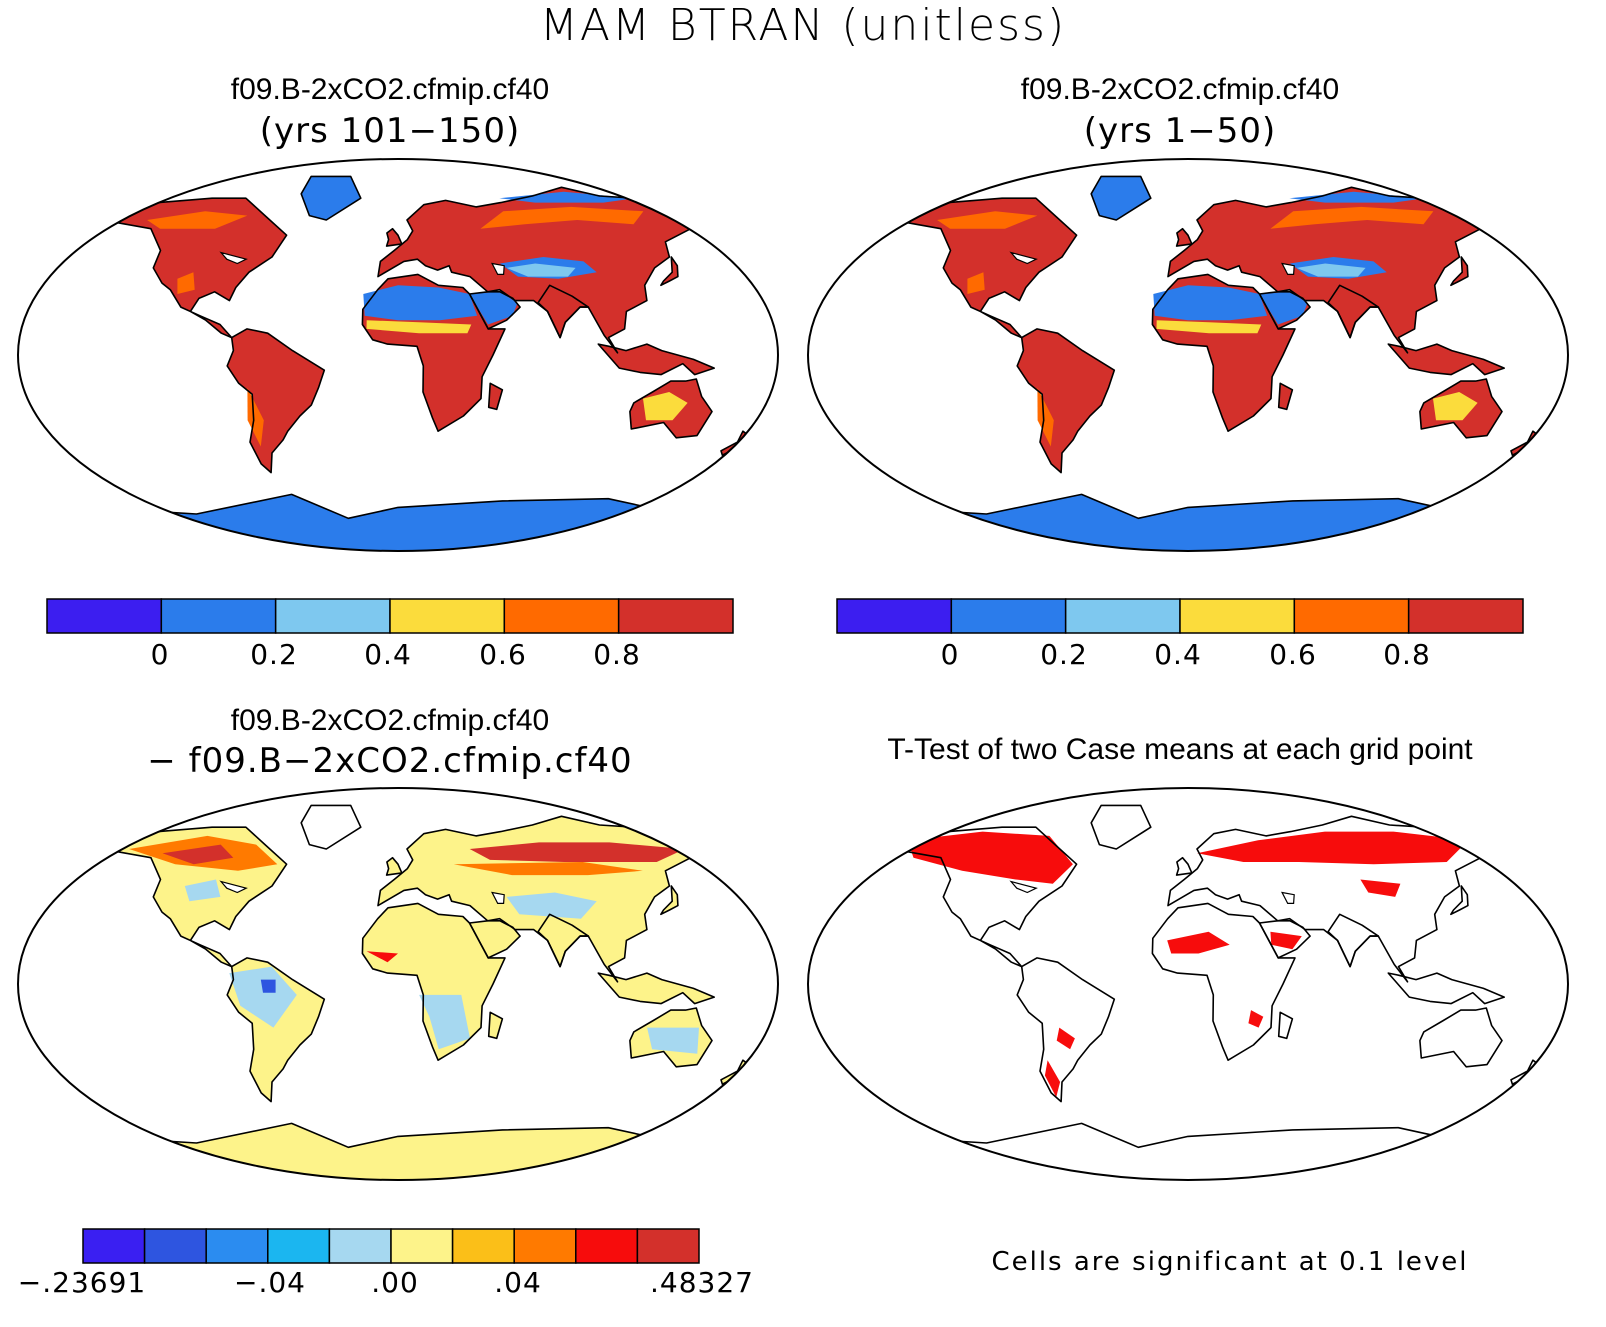 This screenshot has height=1327, width=1606. I want to click on colorbar-top-left, so click(390, 616).